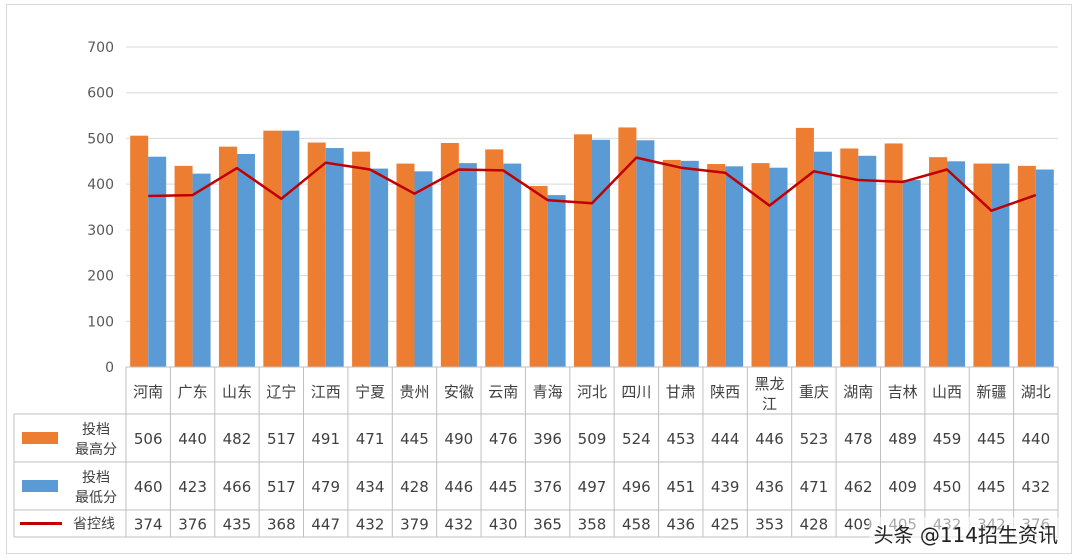 This screenshot has height=560, width=1080. Describe the element at coordinates (40, 486) in the screenshot. I see `legend-key-min` at that location.